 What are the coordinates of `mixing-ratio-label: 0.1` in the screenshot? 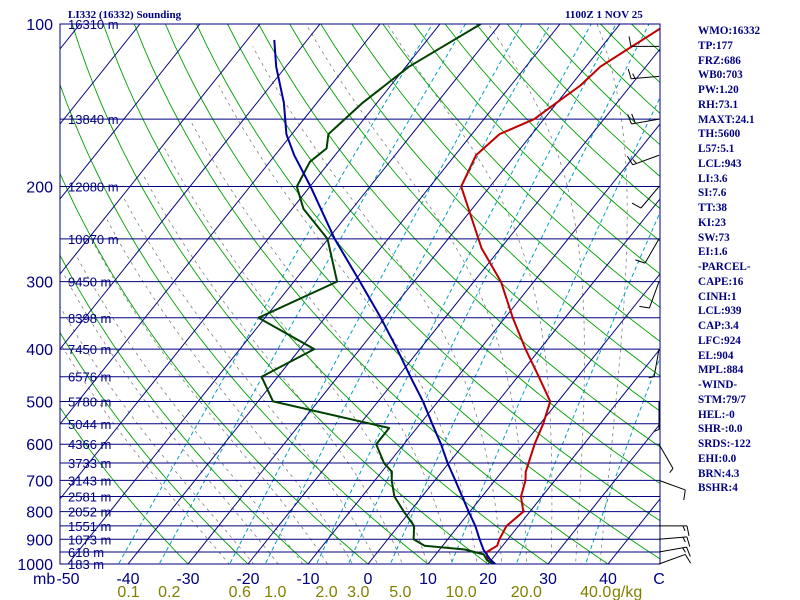 It's located at (128, 592).